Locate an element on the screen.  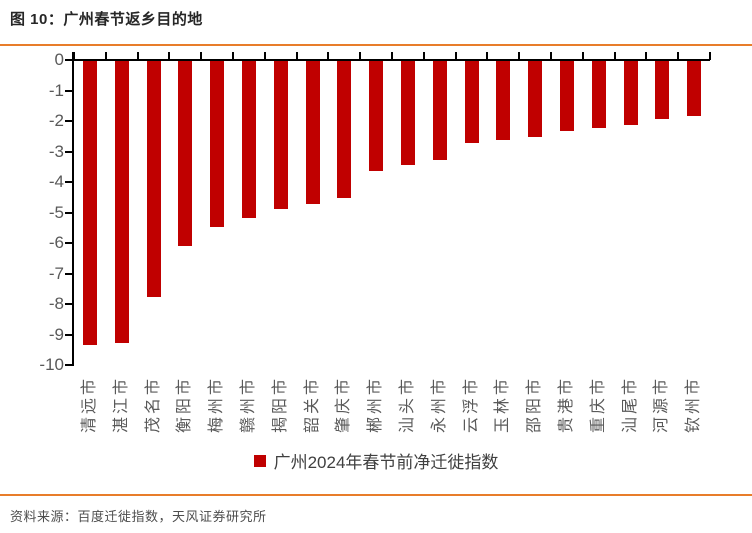
y-axis-tick-label: -9 is located at coordinates (56, 334).